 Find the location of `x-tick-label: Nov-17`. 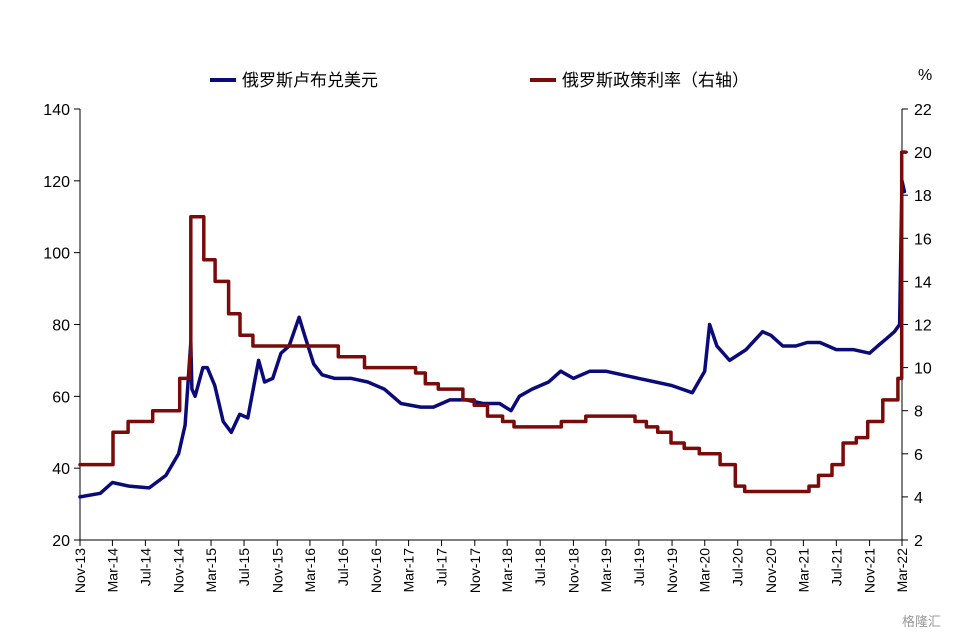

x-tick-label: Nov-17 is located at coordinates (475, 570).